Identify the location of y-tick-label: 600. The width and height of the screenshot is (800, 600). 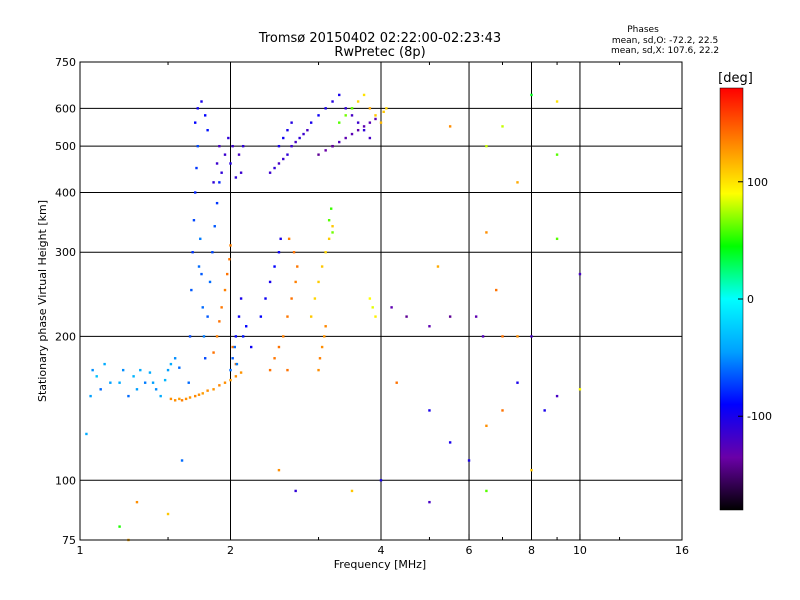
(65, 108).